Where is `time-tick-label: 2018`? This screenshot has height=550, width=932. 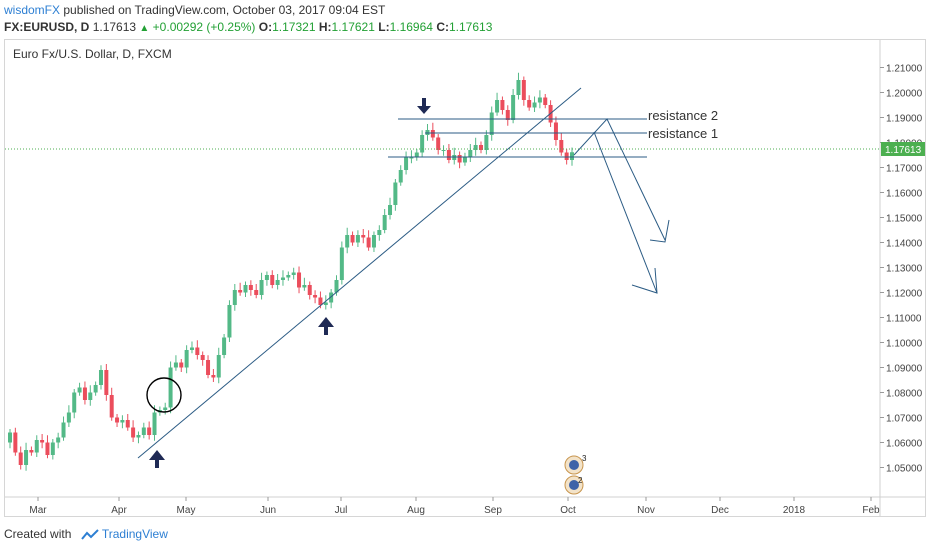
time-tick-label: 2018 is located at coordinates (794, 510).